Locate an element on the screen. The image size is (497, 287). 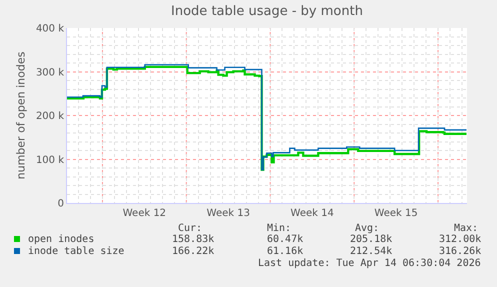
y-axis-title: number of open inodes is located at coordinates (21, 115).